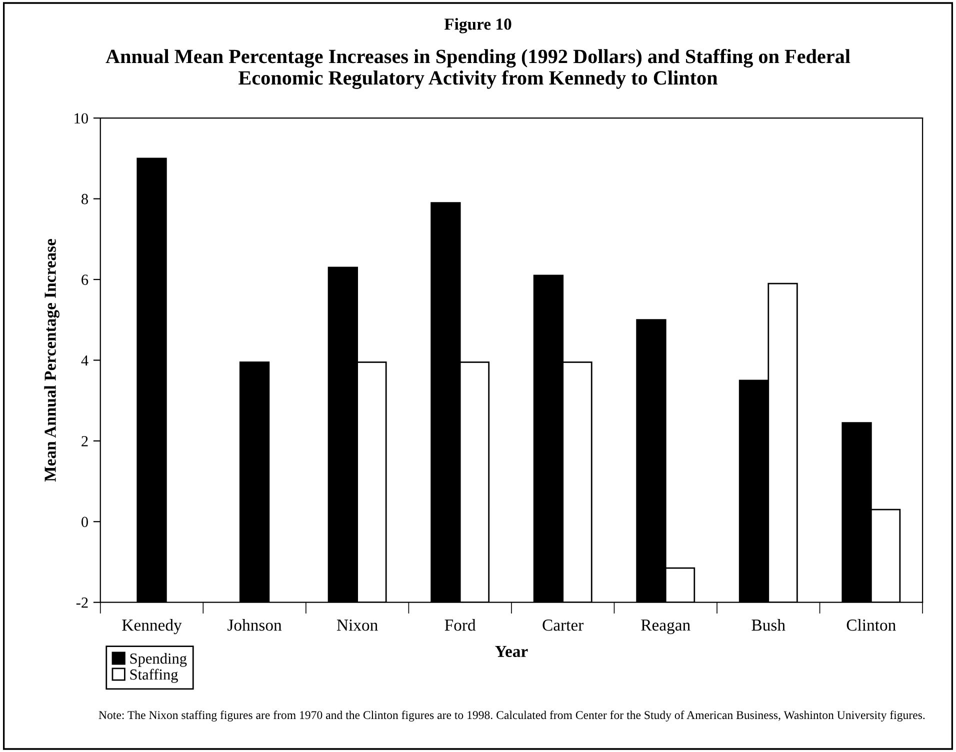 This screenshot has width=956, height=752. Describe the element at coordinates (52, 360) in the screenshot. I see `y-axis-title: Mean Annual Percentage Increase` at that location.